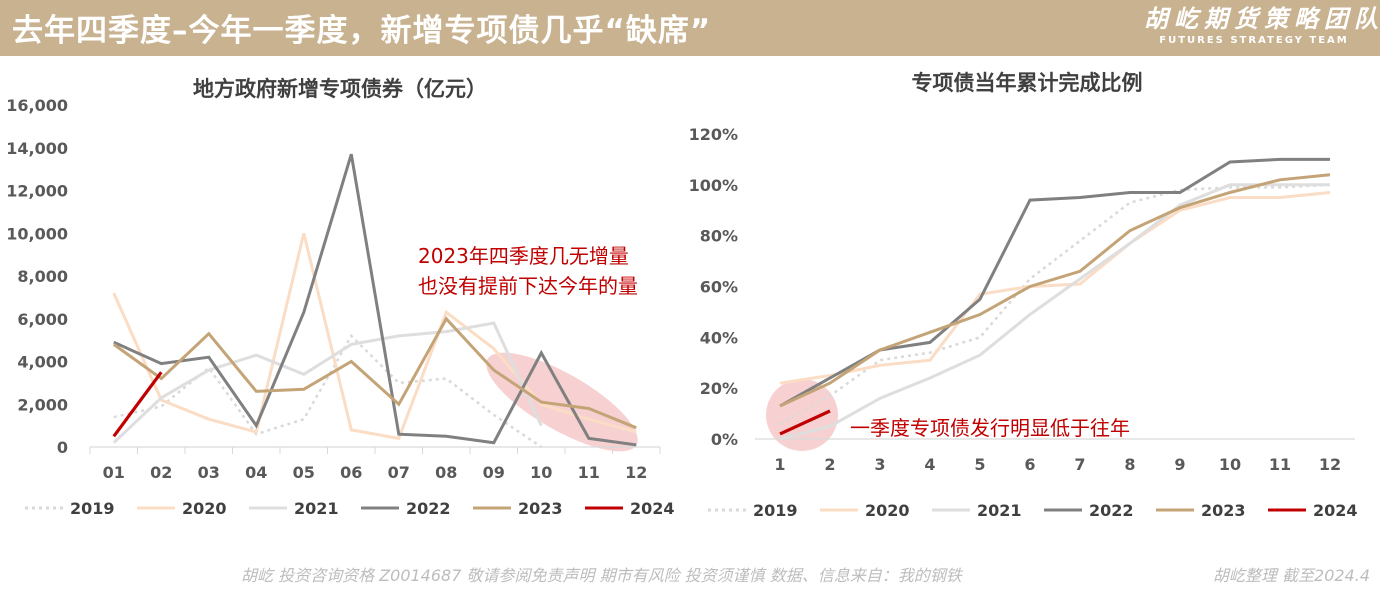 Image resolution: width=1380 pixels, height=599 pixels. Describe the element at coordinates (528, 286) in the screenshot. I see `annotation-text: 也没有提前下达今年的量` at that location.